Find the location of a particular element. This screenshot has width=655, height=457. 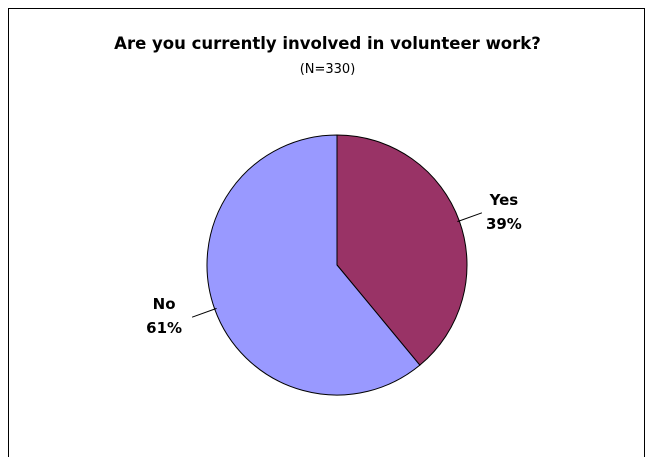

slice-label-yes: Yes is located at coordinates (504, 200).